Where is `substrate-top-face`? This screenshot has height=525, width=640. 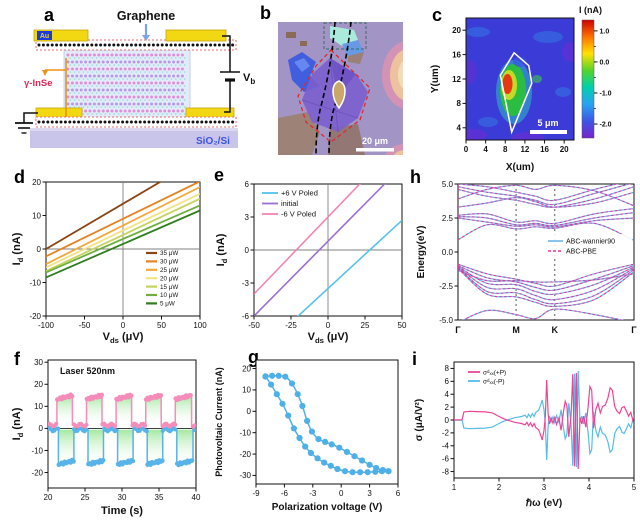 substrate-top-face is located at coordinates (134, 129).